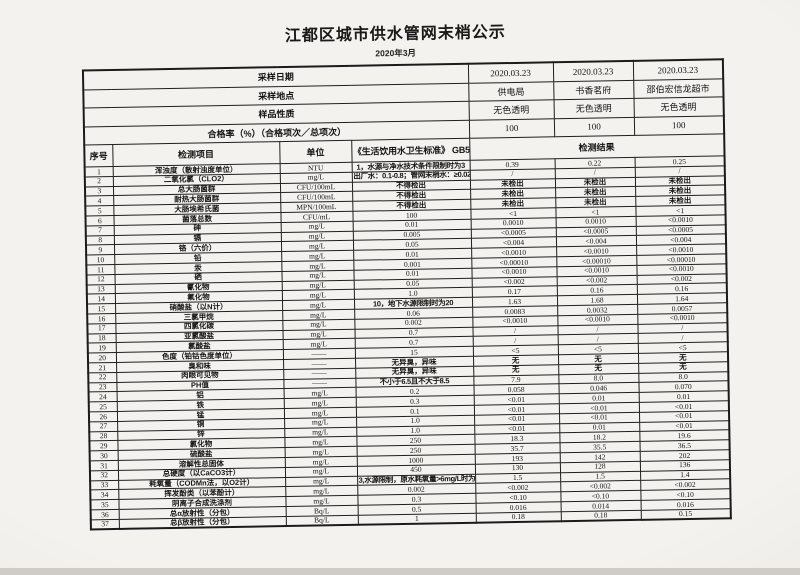 This screenshot has height=575, width=800. What do you see at coordinates (678, 69) in the screenshot?
I see `info-value-3: 2020.03.23` at bounding box center [678, 69].